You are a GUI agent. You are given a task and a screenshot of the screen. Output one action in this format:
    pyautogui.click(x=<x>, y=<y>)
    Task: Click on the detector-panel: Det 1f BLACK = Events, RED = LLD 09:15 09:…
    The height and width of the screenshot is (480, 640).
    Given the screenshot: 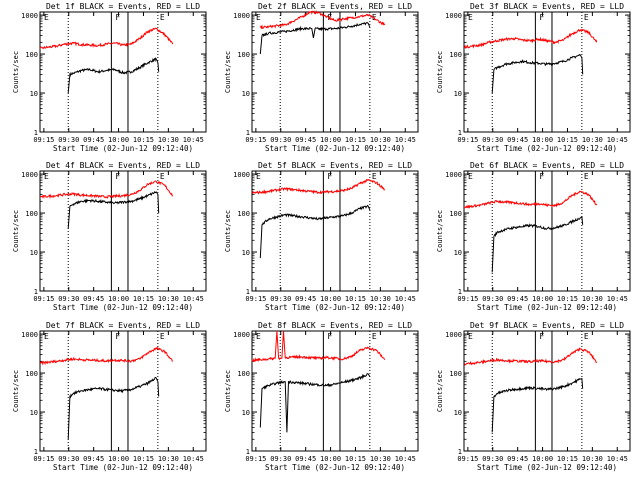 What is the action you would take?
    pyautogui.click(x=109, y=77)
    